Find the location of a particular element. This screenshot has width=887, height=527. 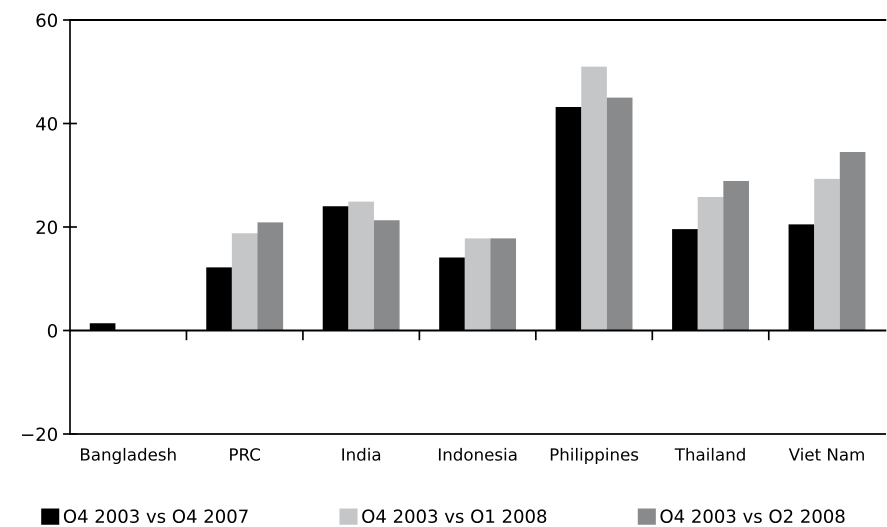

legend-label: O4 2003 vs O2 2008 is located at coordinates (752, 516).